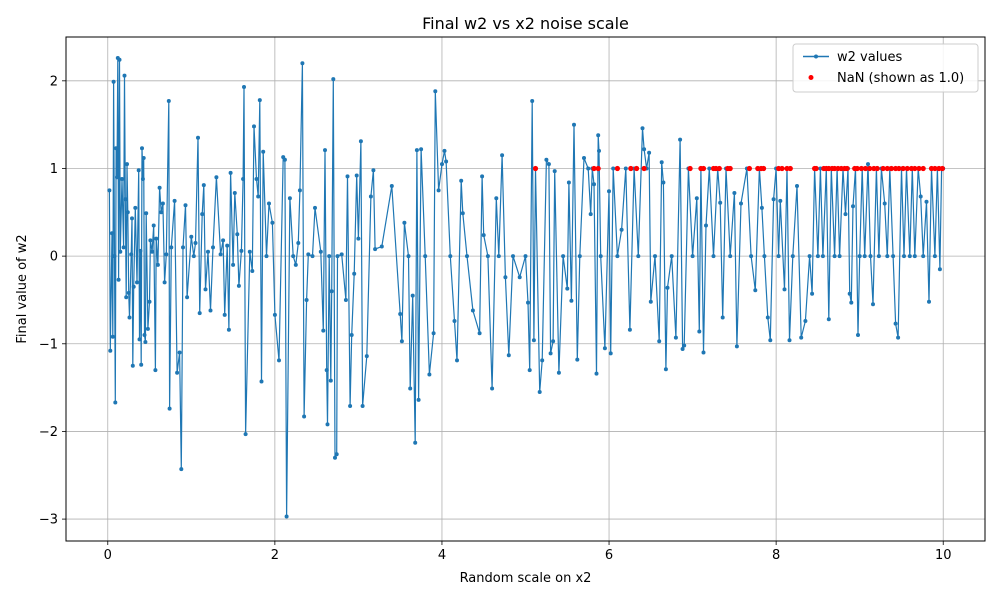 The height and width of the screenshot is (600, 1000). Describe the element at coordinates (48, 344) in the screenshot. I see `y-tick-label: −1` at that location.